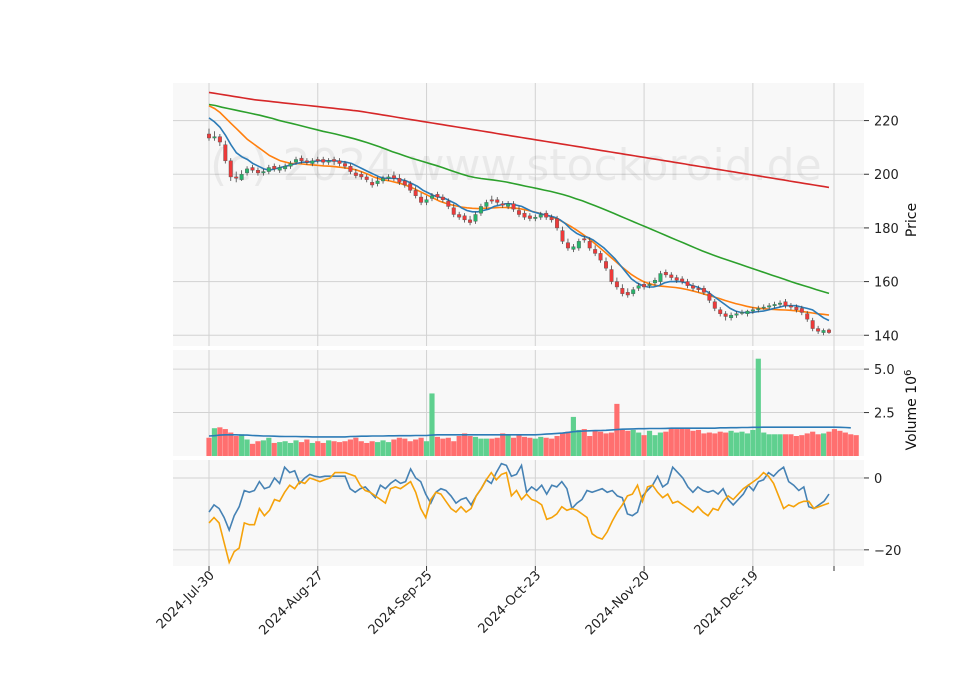  I want to click on volume-exponent: 6, so click(908, 373).